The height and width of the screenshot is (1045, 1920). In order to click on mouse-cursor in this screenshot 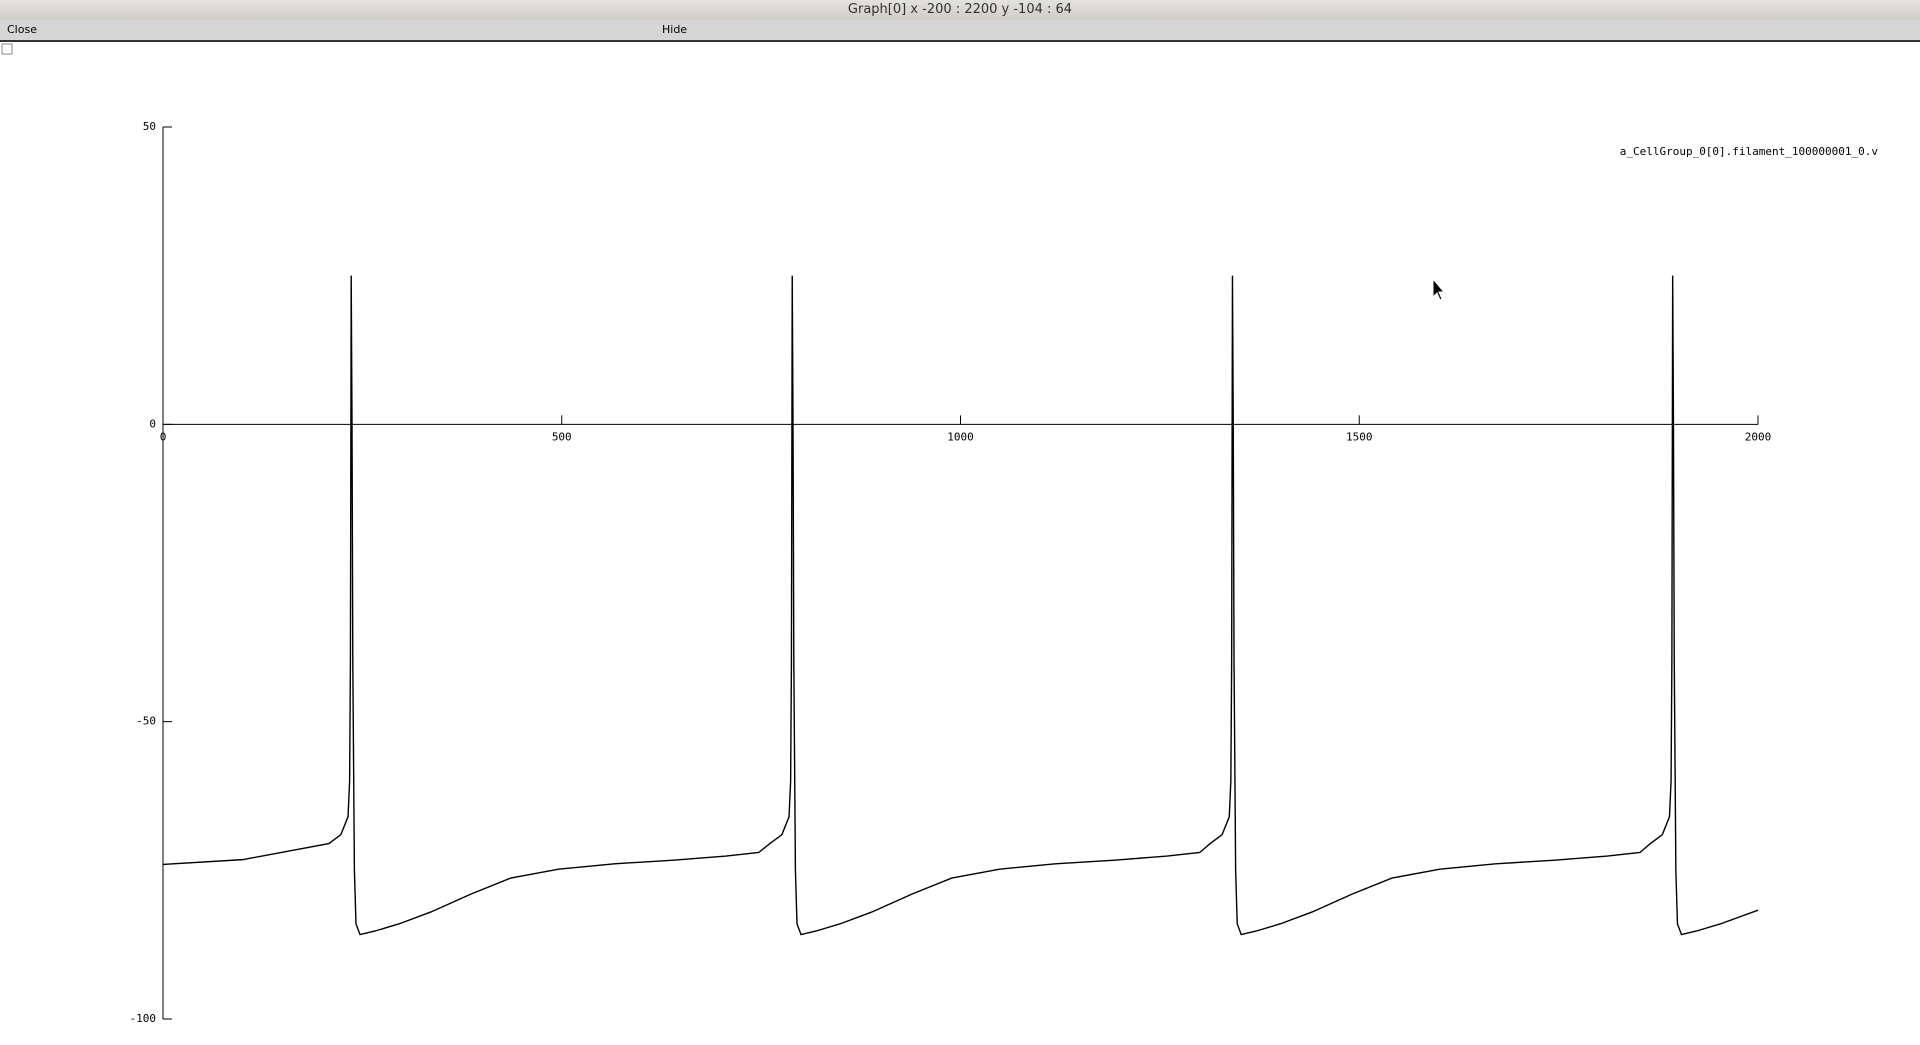, I will do `click(1439, 289)`.